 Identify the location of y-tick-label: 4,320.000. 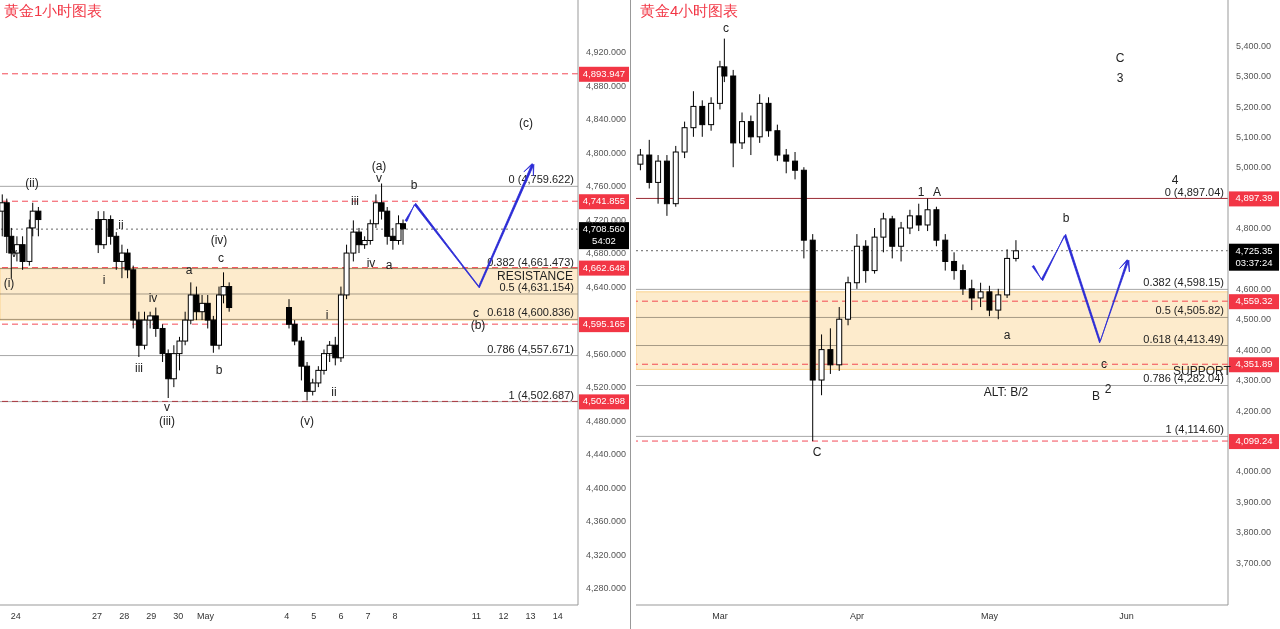
(606, 554).